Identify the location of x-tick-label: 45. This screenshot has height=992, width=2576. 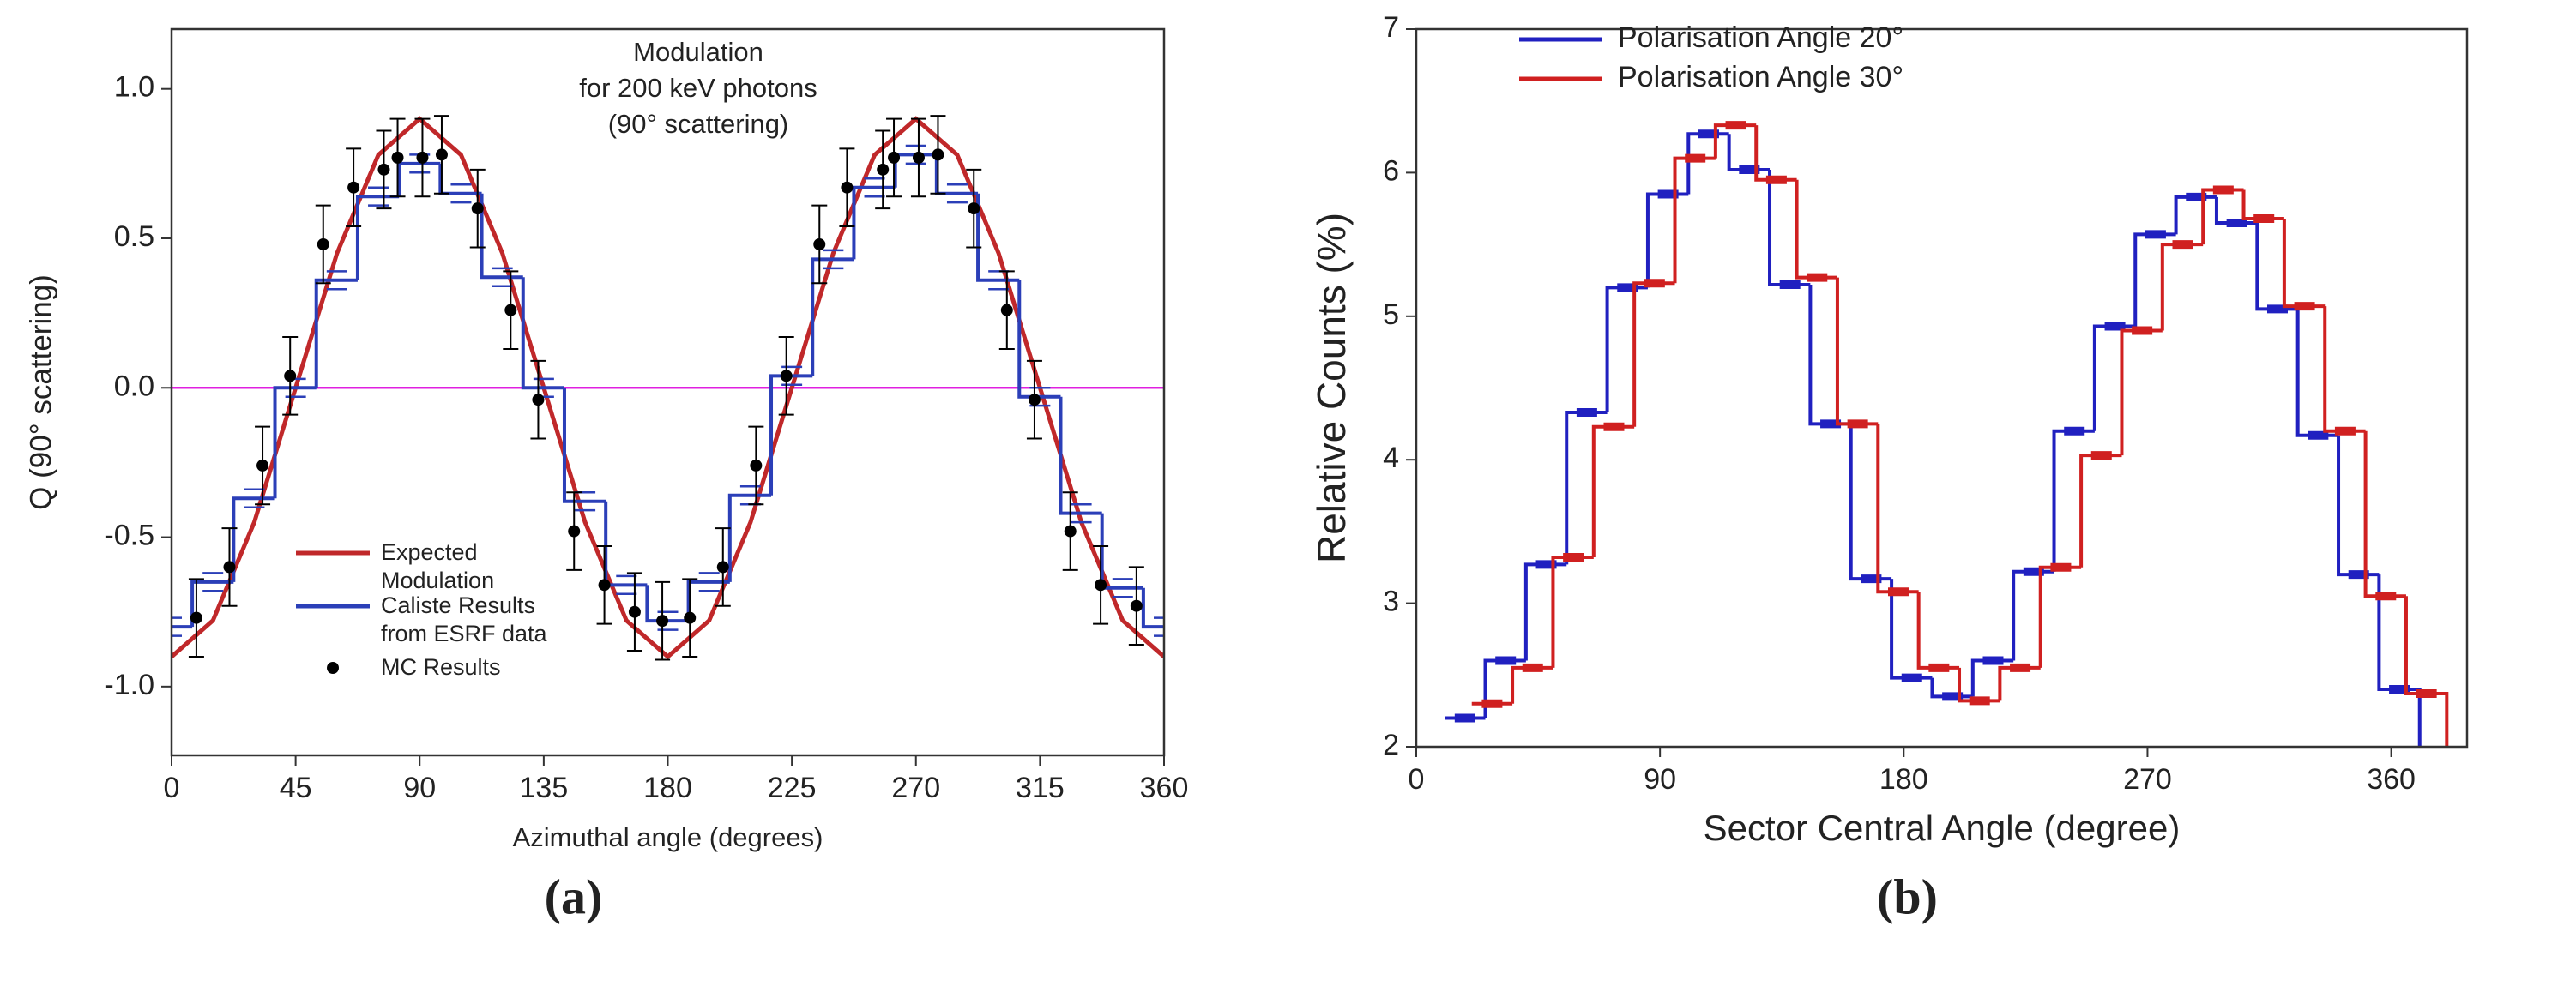
(296, 788).